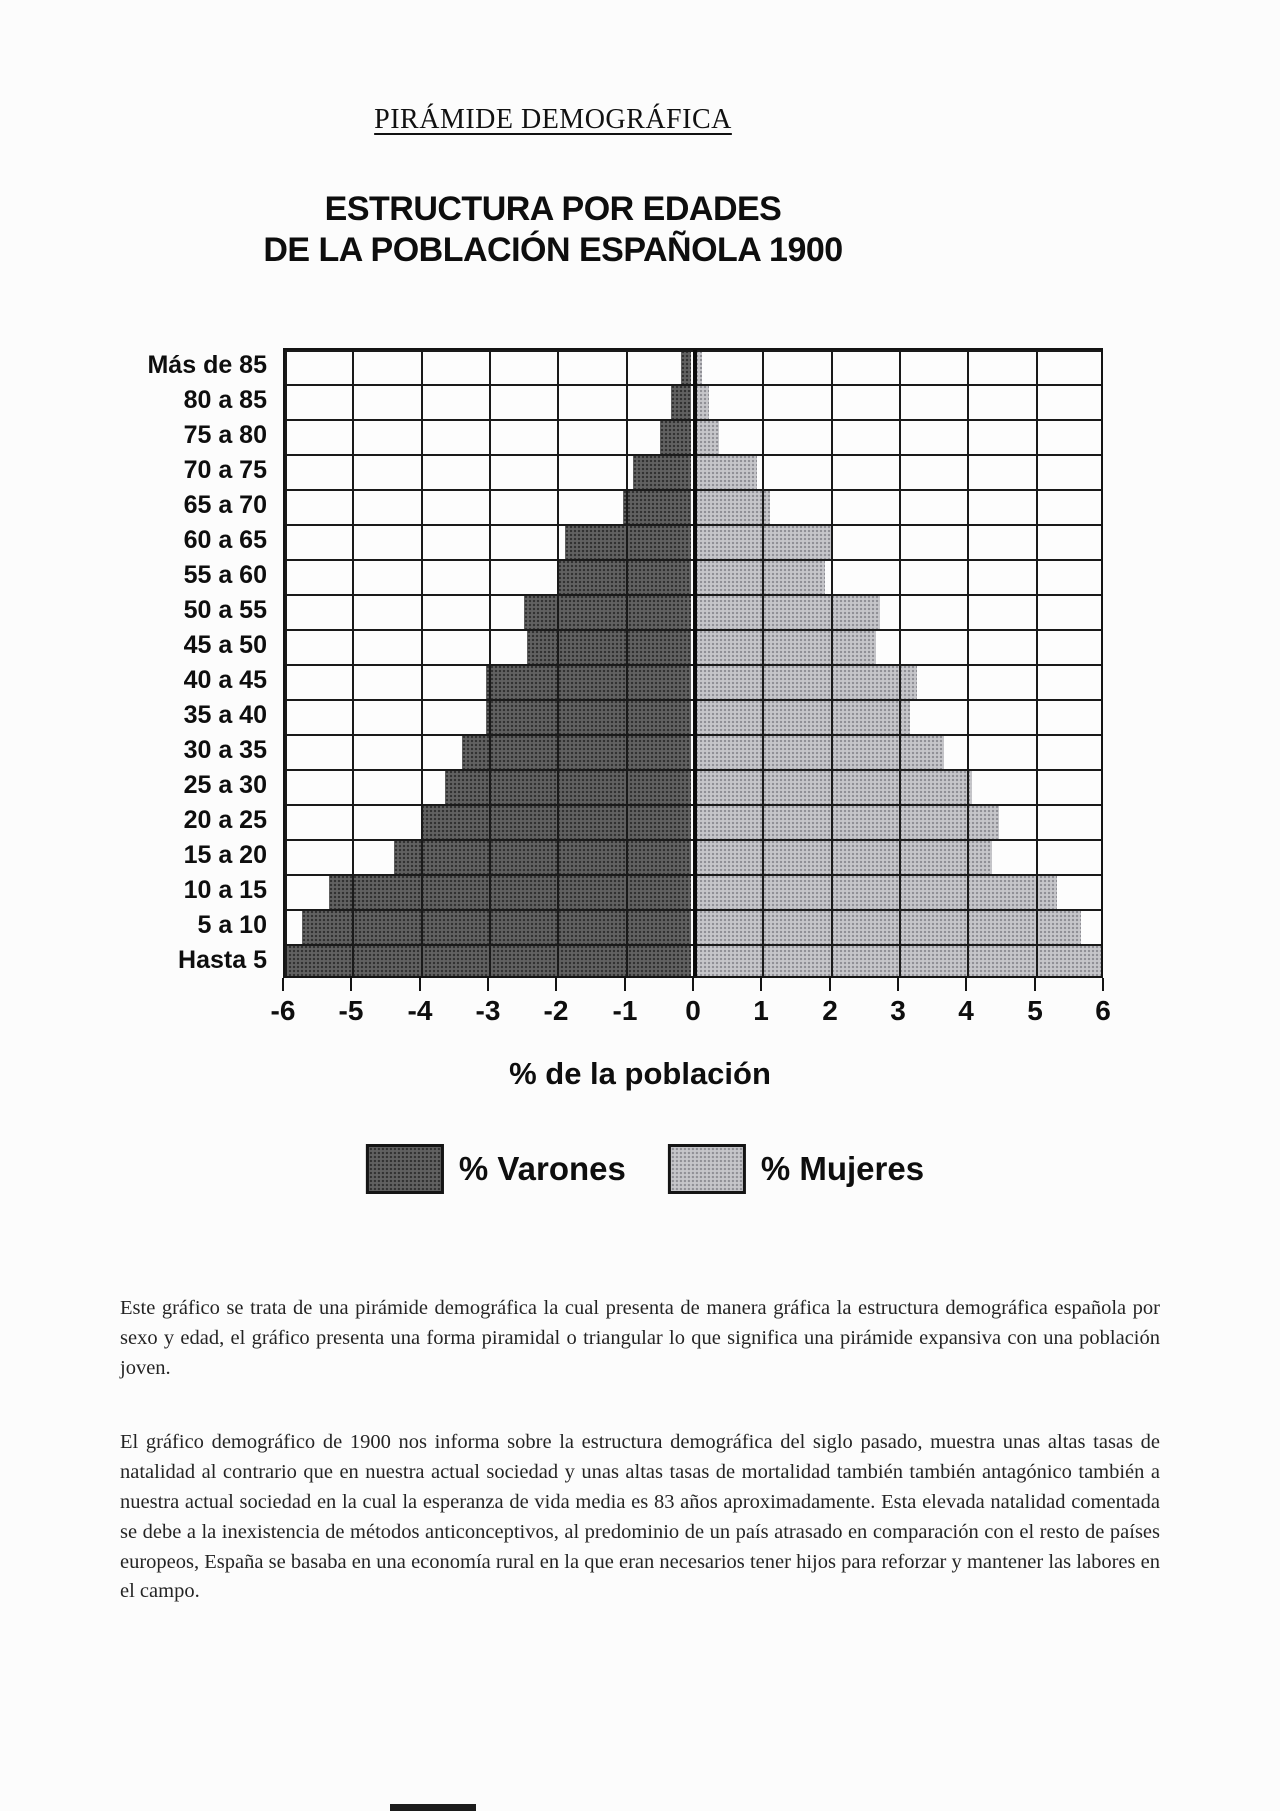  I want to click on y-axis-label: 15 a 20, so click(225, 855).